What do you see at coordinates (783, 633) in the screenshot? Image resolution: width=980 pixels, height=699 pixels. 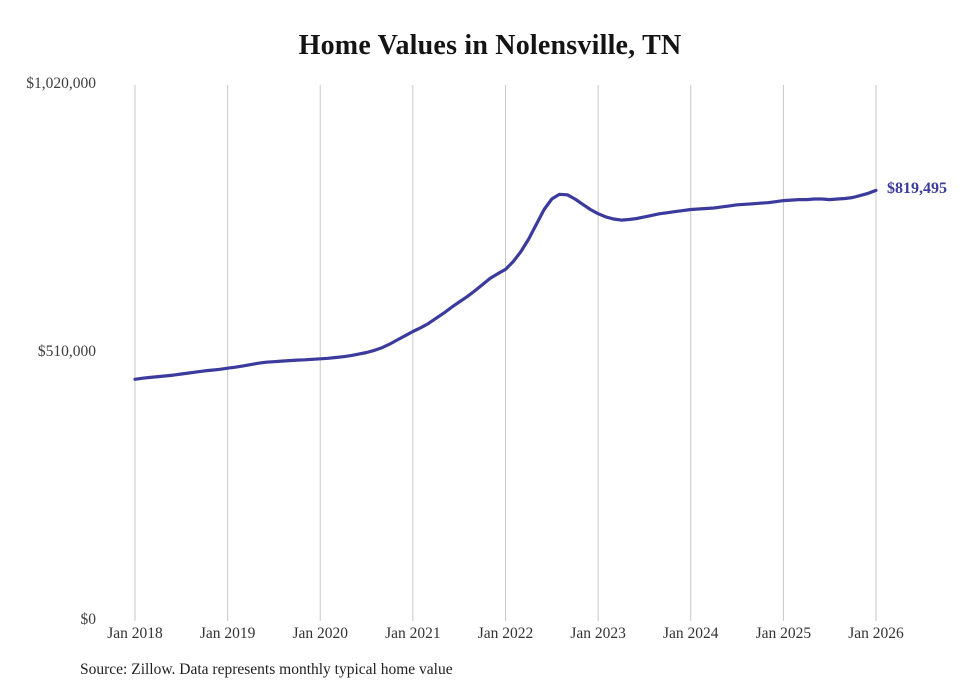 I see `x-axis-label: Jan 2025` at bounding box center [783, 633].